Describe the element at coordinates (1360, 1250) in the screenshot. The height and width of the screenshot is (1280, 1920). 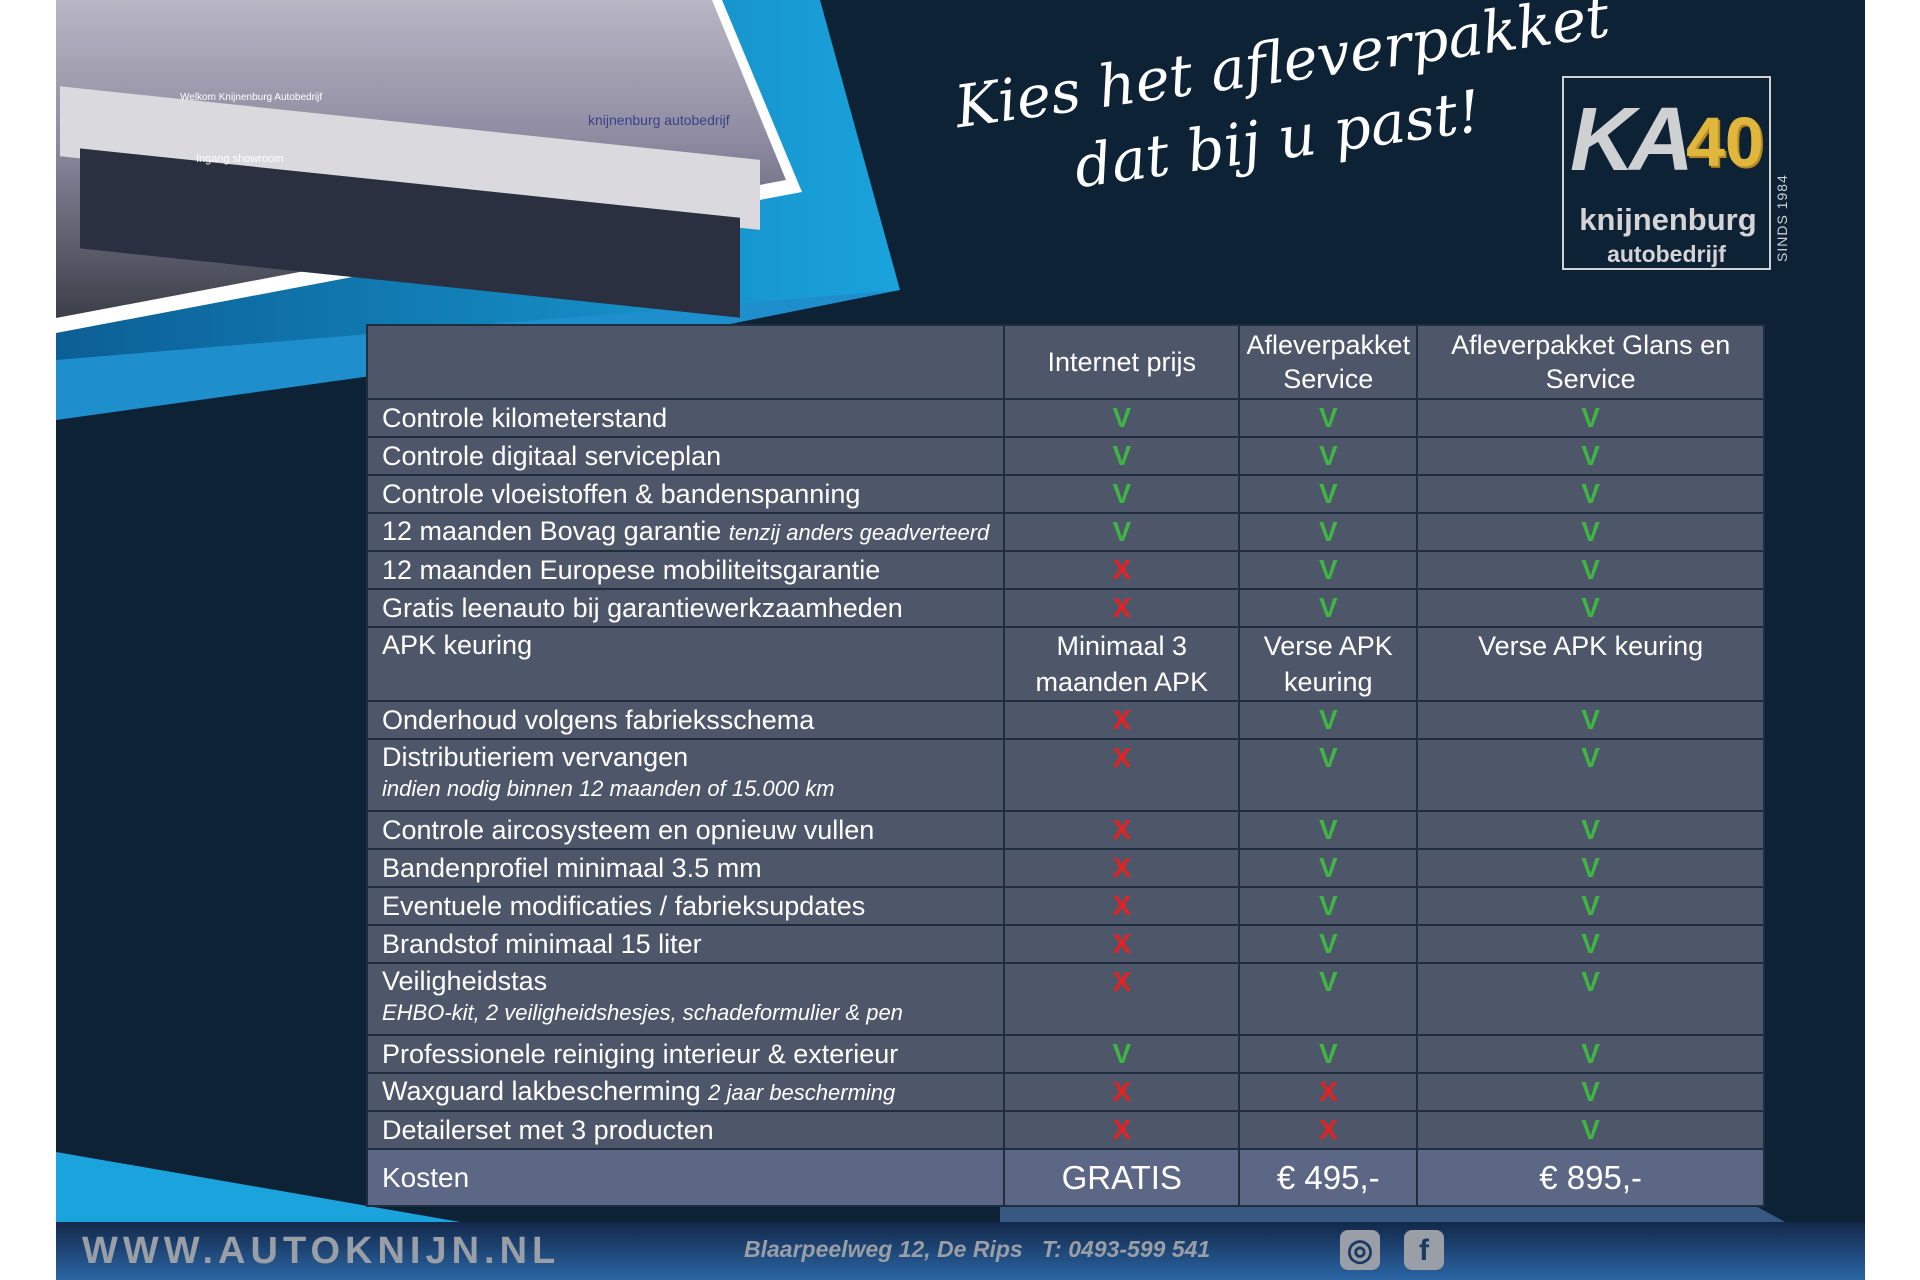
I see `instagram-icon: ◎` at that location.